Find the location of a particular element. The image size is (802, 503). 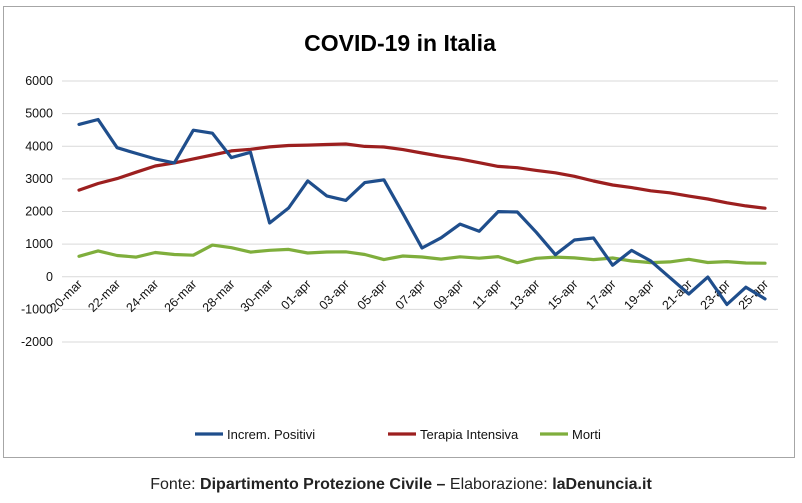

y-tick-label: -1000 is located at coordinates (37, 309).